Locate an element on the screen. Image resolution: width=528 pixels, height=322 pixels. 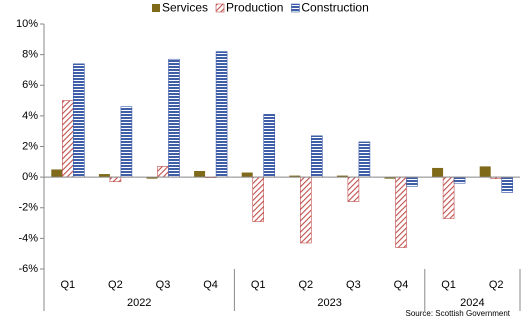
y-tick-label: -4% is located at coordinates (28, 238).